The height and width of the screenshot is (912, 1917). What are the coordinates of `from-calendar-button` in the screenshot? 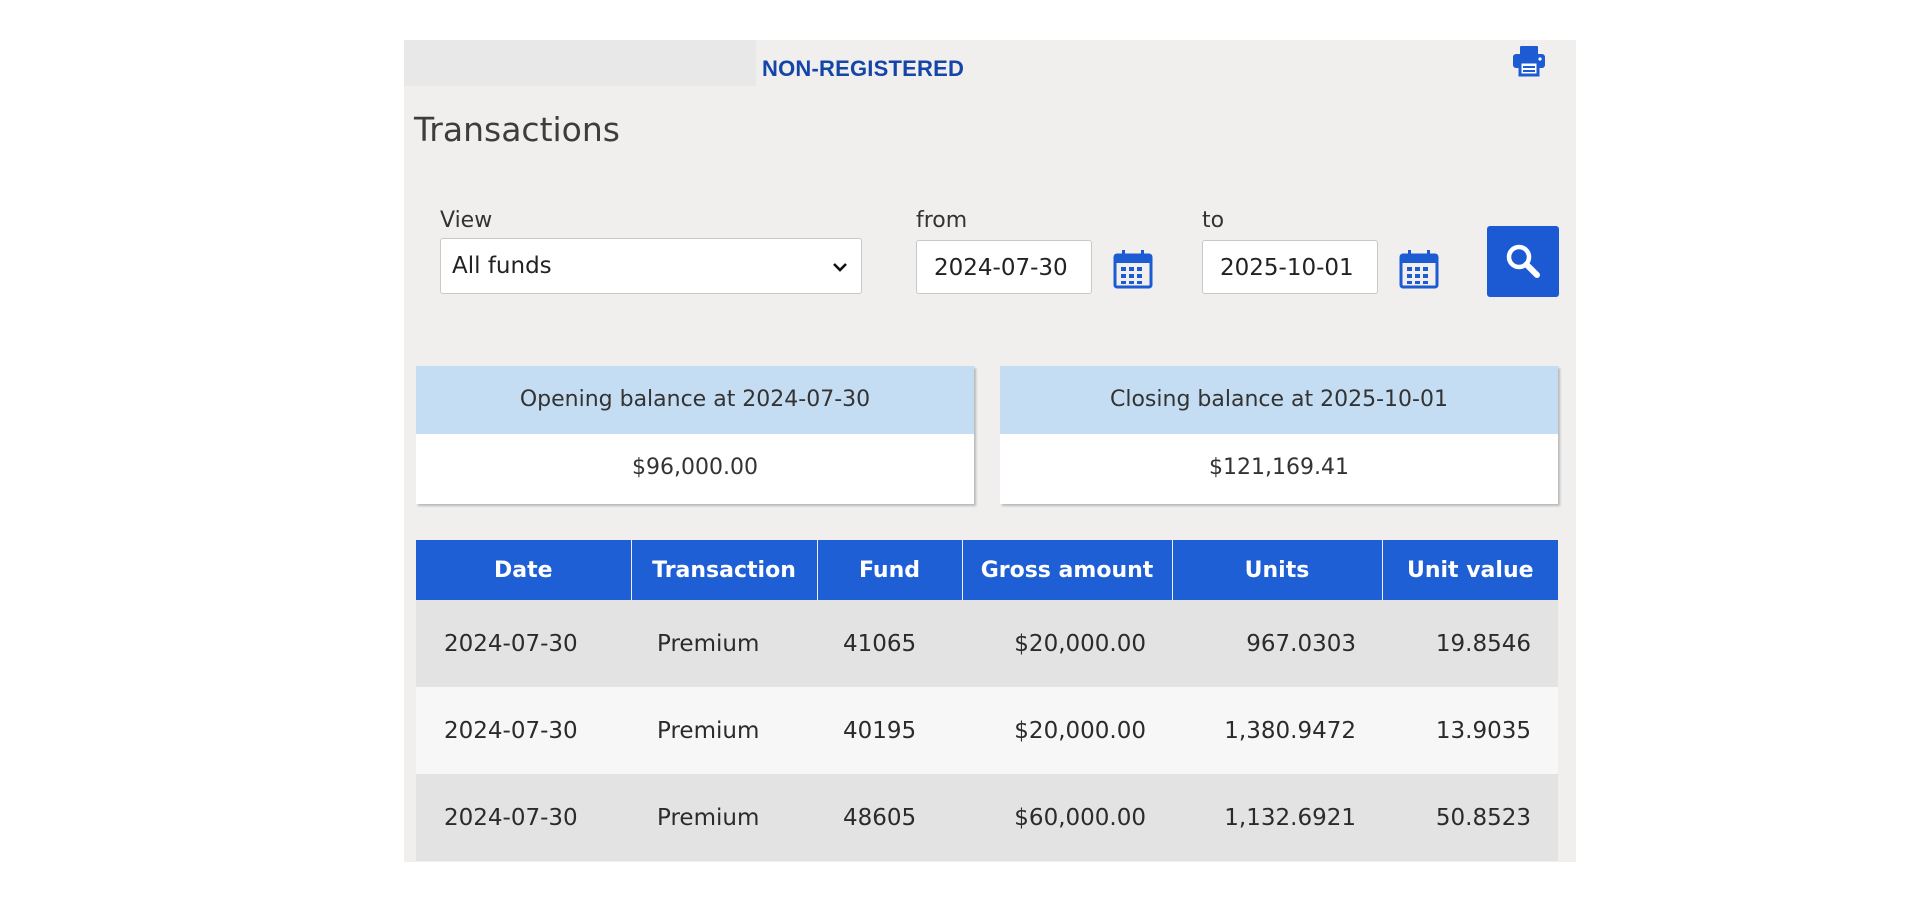 It's located at (1133, 269).